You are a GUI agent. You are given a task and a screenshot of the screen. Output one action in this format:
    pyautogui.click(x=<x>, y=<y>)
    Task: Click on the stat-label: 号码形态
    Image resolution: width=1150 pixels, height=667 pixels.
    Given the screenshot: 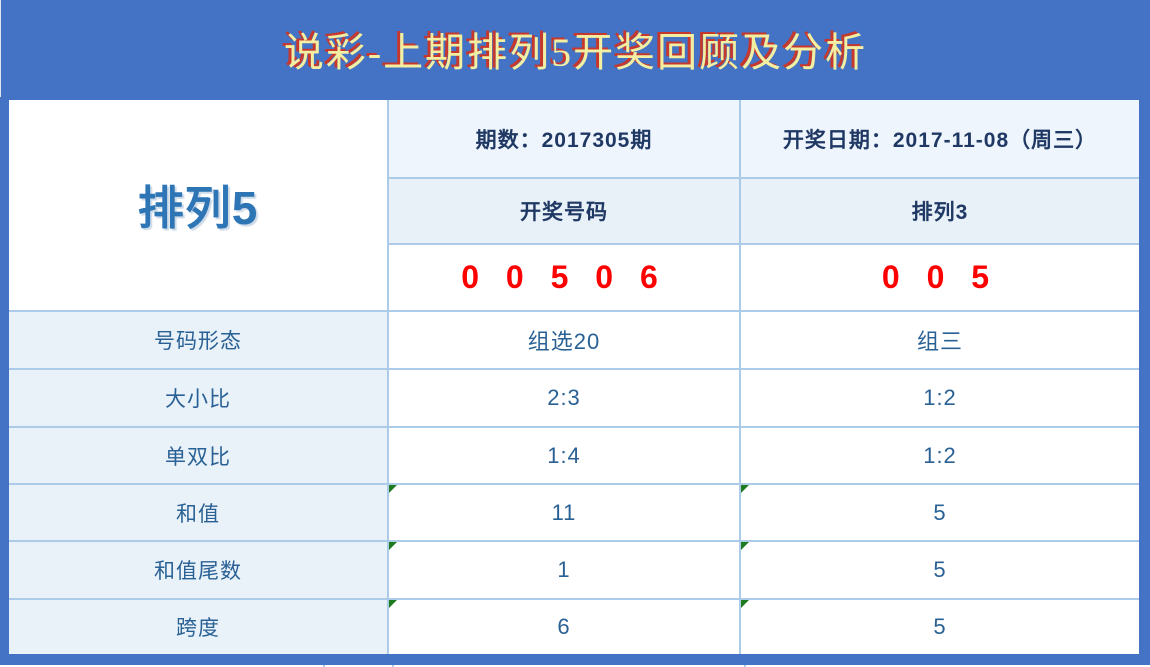 What is the action you would take?
    pyautogui.click(x=198, y=341)
    